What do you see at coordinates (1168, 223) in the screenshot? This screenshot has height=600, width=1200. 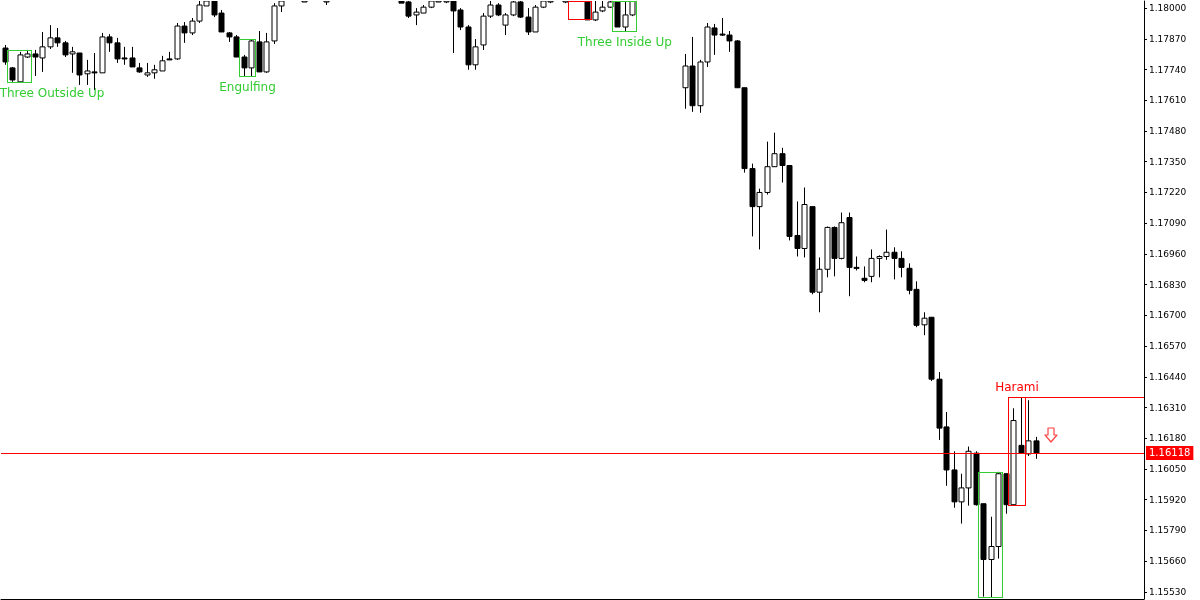 I see `y-tick-label: 1.17090` at bounding box center [1168, 223].